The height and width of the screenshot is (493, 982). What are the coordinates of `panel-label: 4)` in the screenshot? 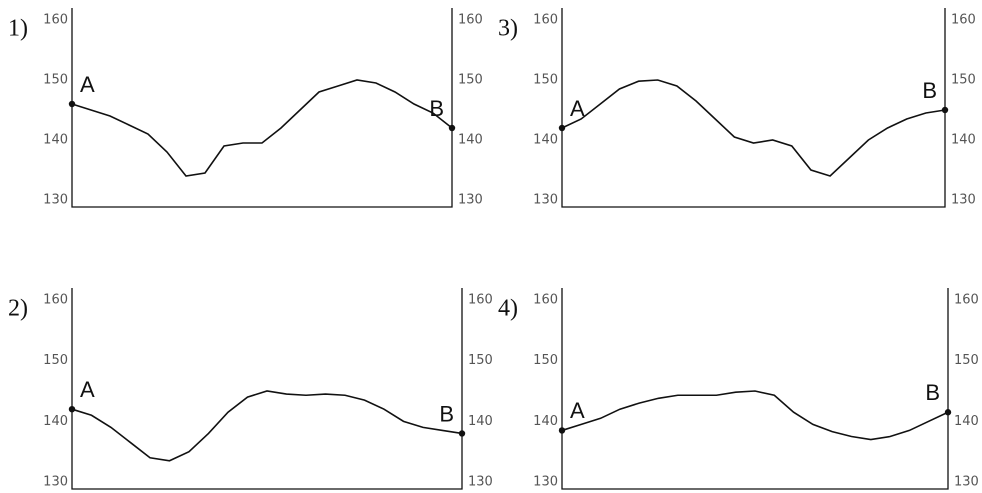 It's located at (508, 309).